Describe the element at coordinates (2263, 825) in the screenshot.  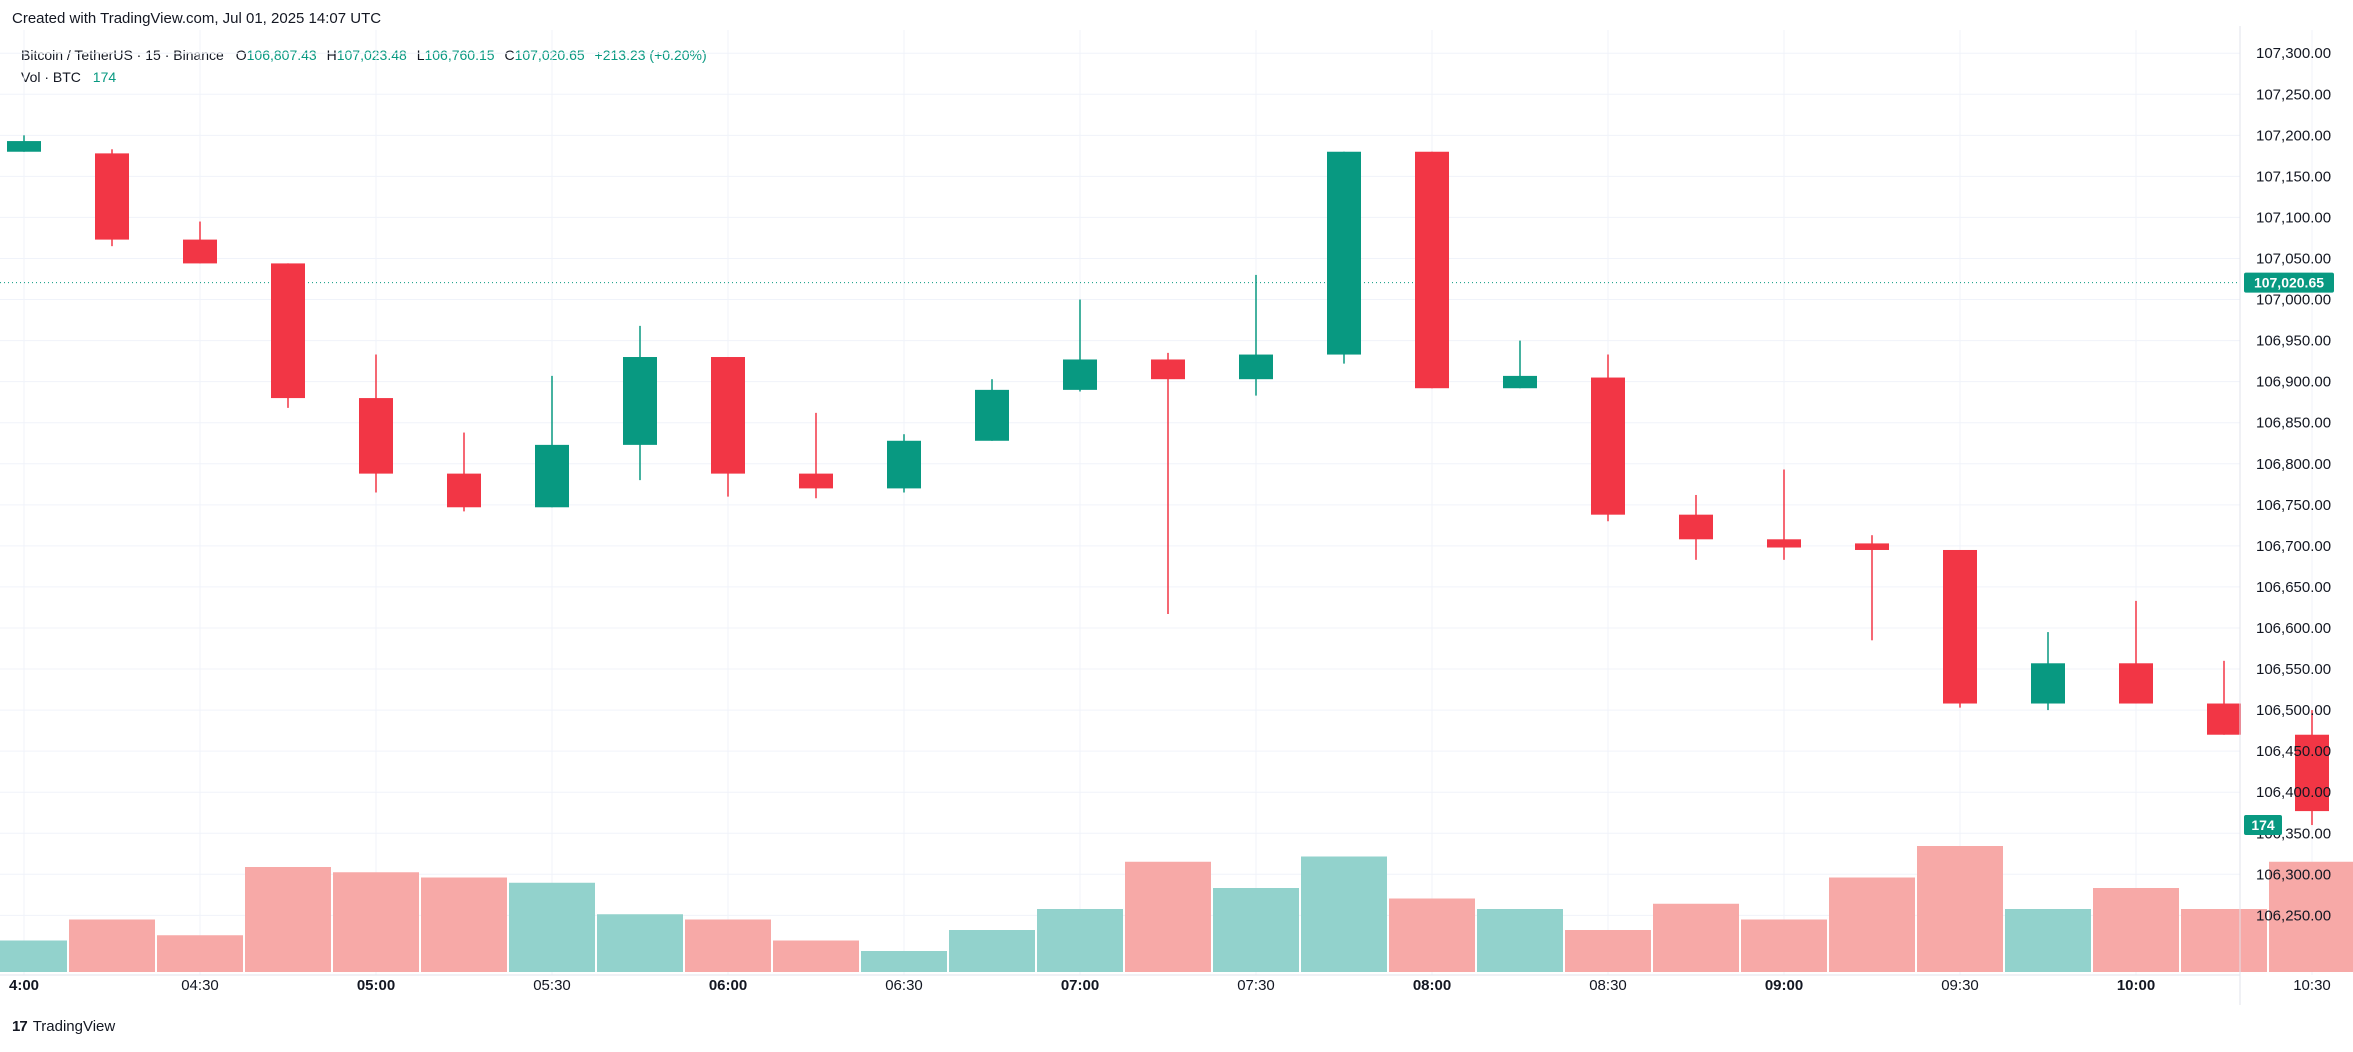
I see `last-volume-badge` at that location.